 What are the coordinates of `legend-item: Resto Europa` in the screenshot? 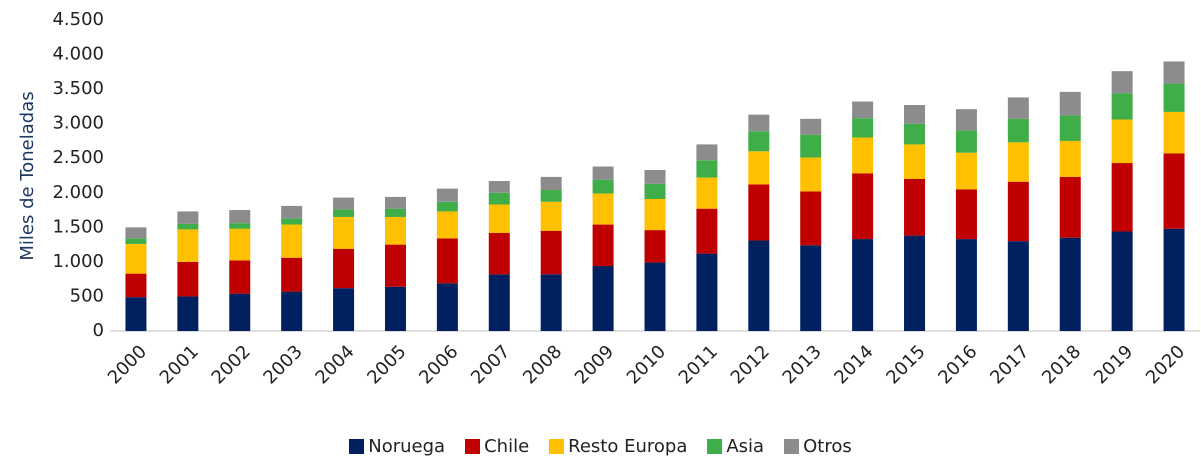 It's located at (618, 446).